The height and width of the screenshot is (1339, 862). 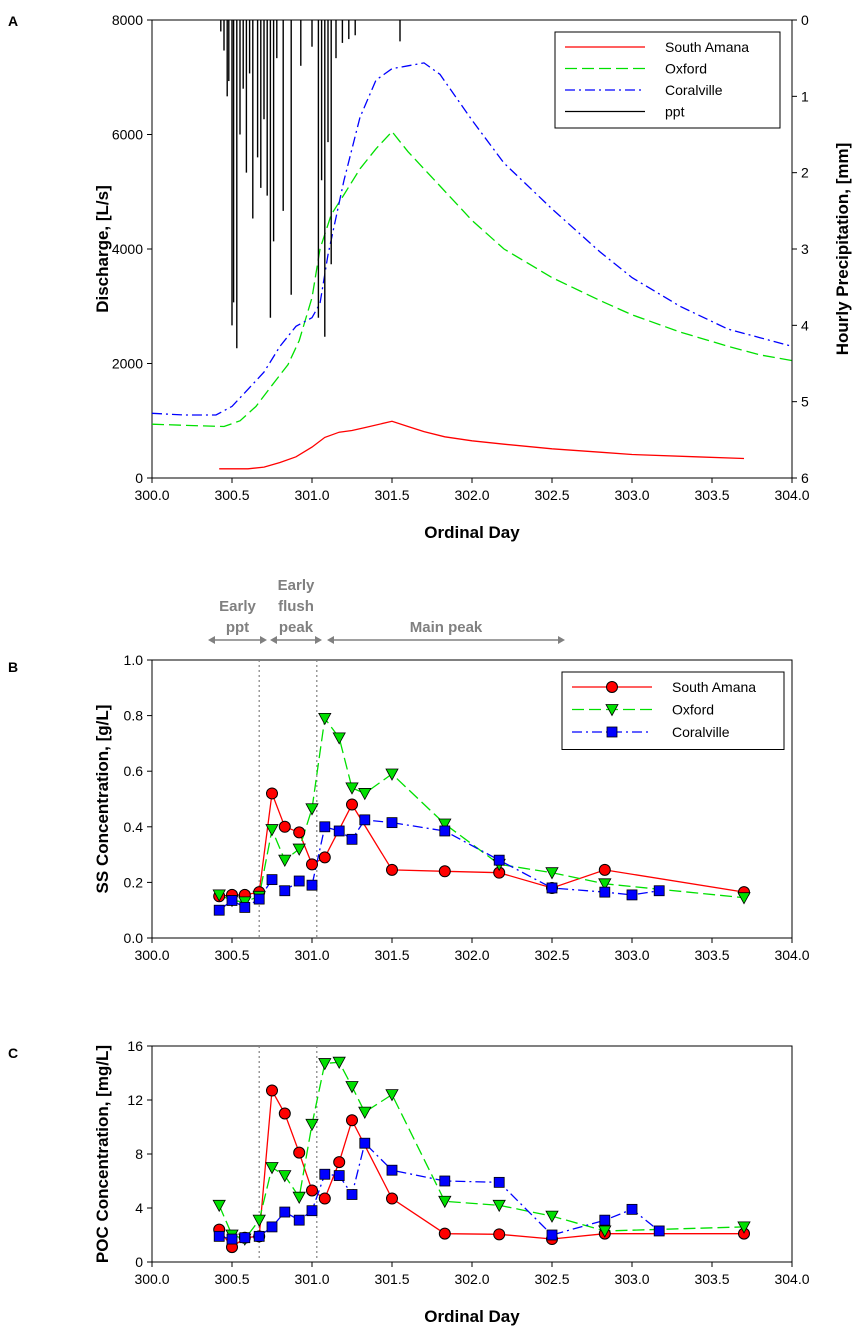 What do you see at coordinates (471, 1279) in the screenshot?
I see `panel-c-xtick-label: 302.0` at bounding box center [471, 1279].